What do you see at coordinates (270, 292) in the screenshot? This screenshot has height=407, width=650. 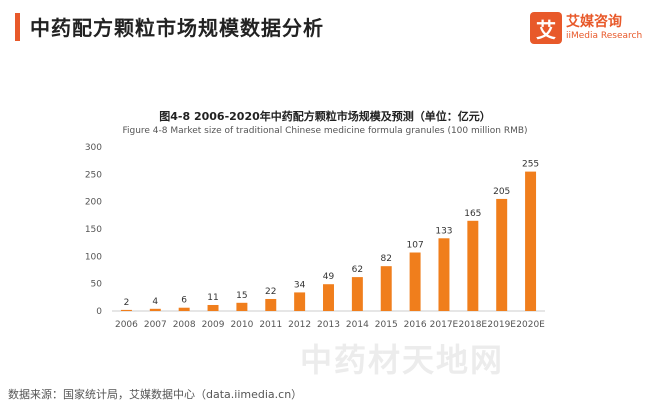 I see `data-label: 22` at bounding box center [270, 292].